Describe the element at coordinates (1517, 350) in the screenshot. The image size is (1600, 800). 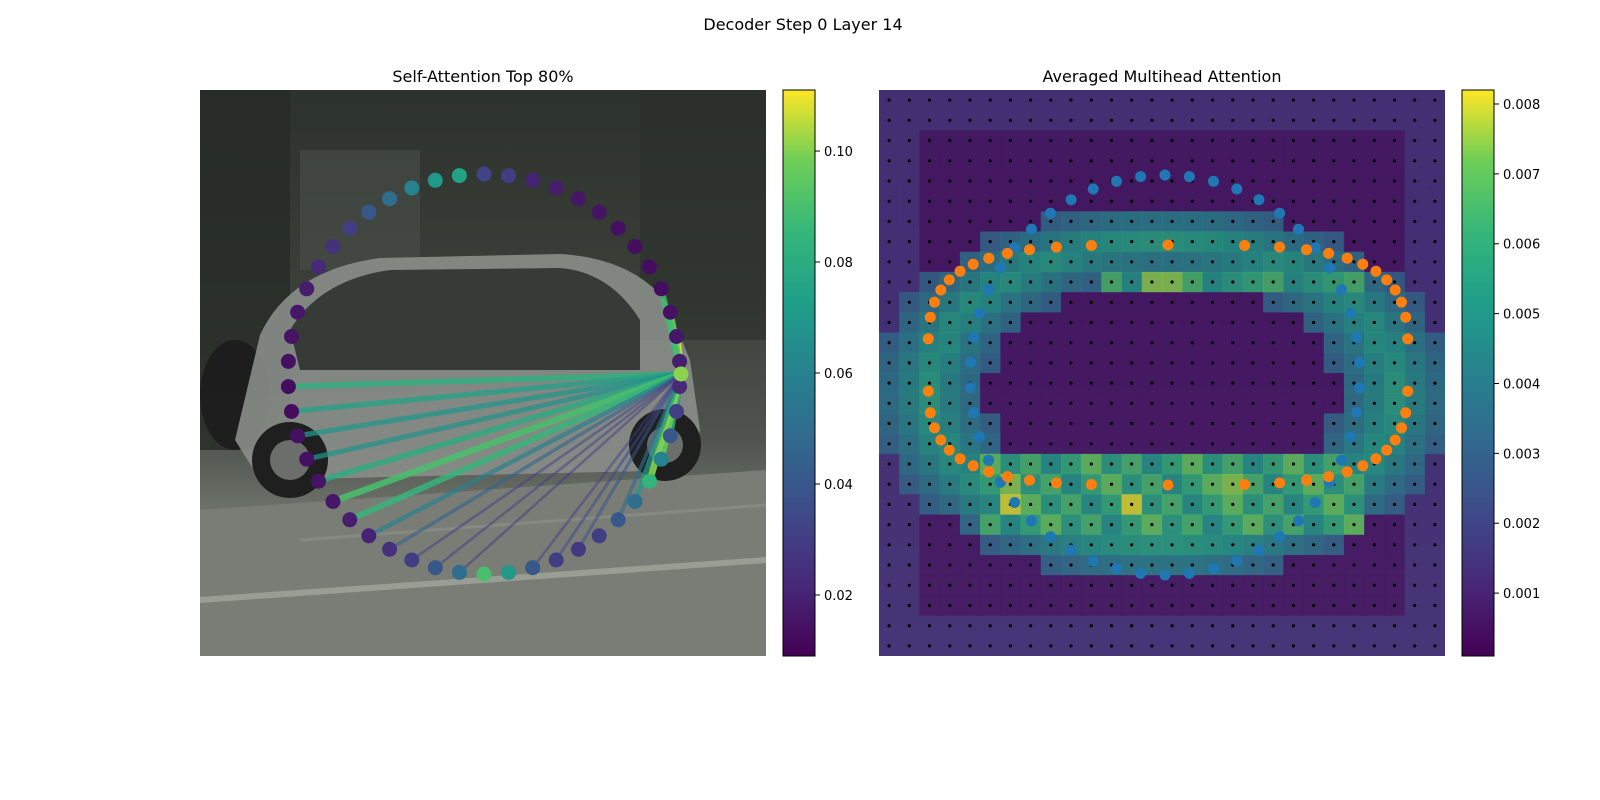
I see `right-colorbar-ticks: 0.001 0.002 0.003 0.004 0.005 0.006 0.007 0.008` at that location.